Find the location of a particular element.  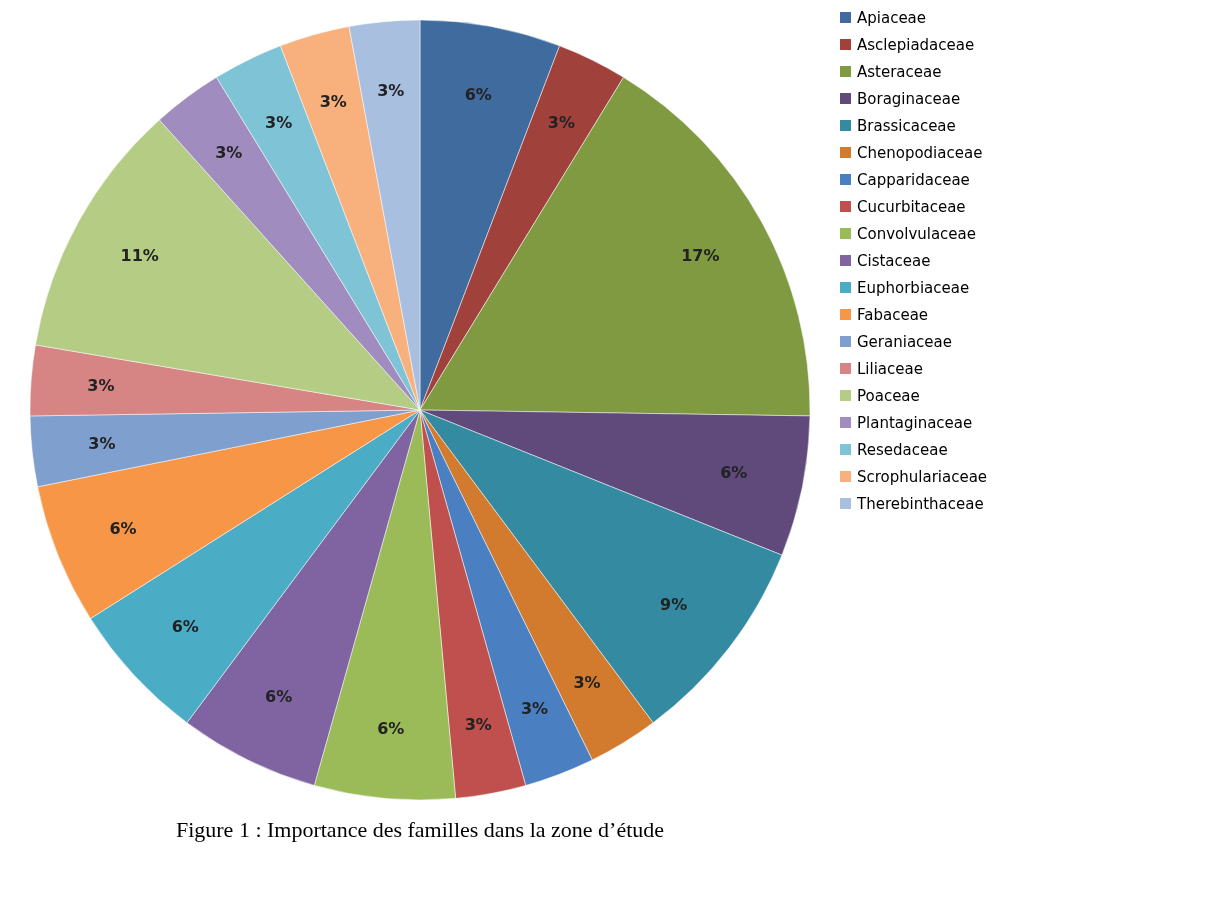

legend-label: Convolvulaceae is located at coordinates (917, 233).